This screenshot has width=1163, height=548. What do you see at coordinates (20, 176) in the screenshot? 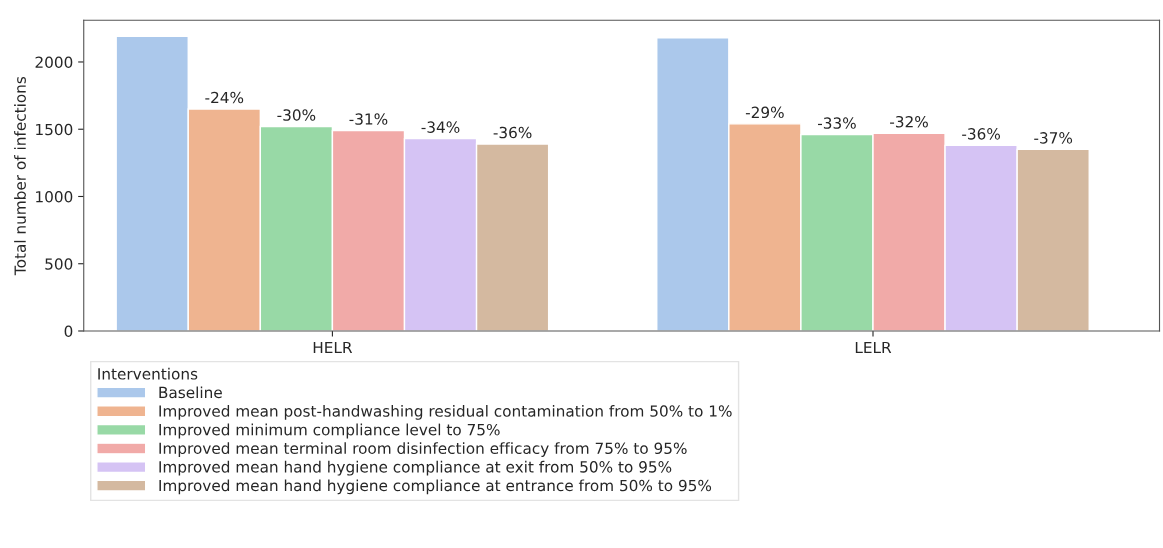
I see `y-axis-title: Total number of infections` at bounding box center [20, 176].